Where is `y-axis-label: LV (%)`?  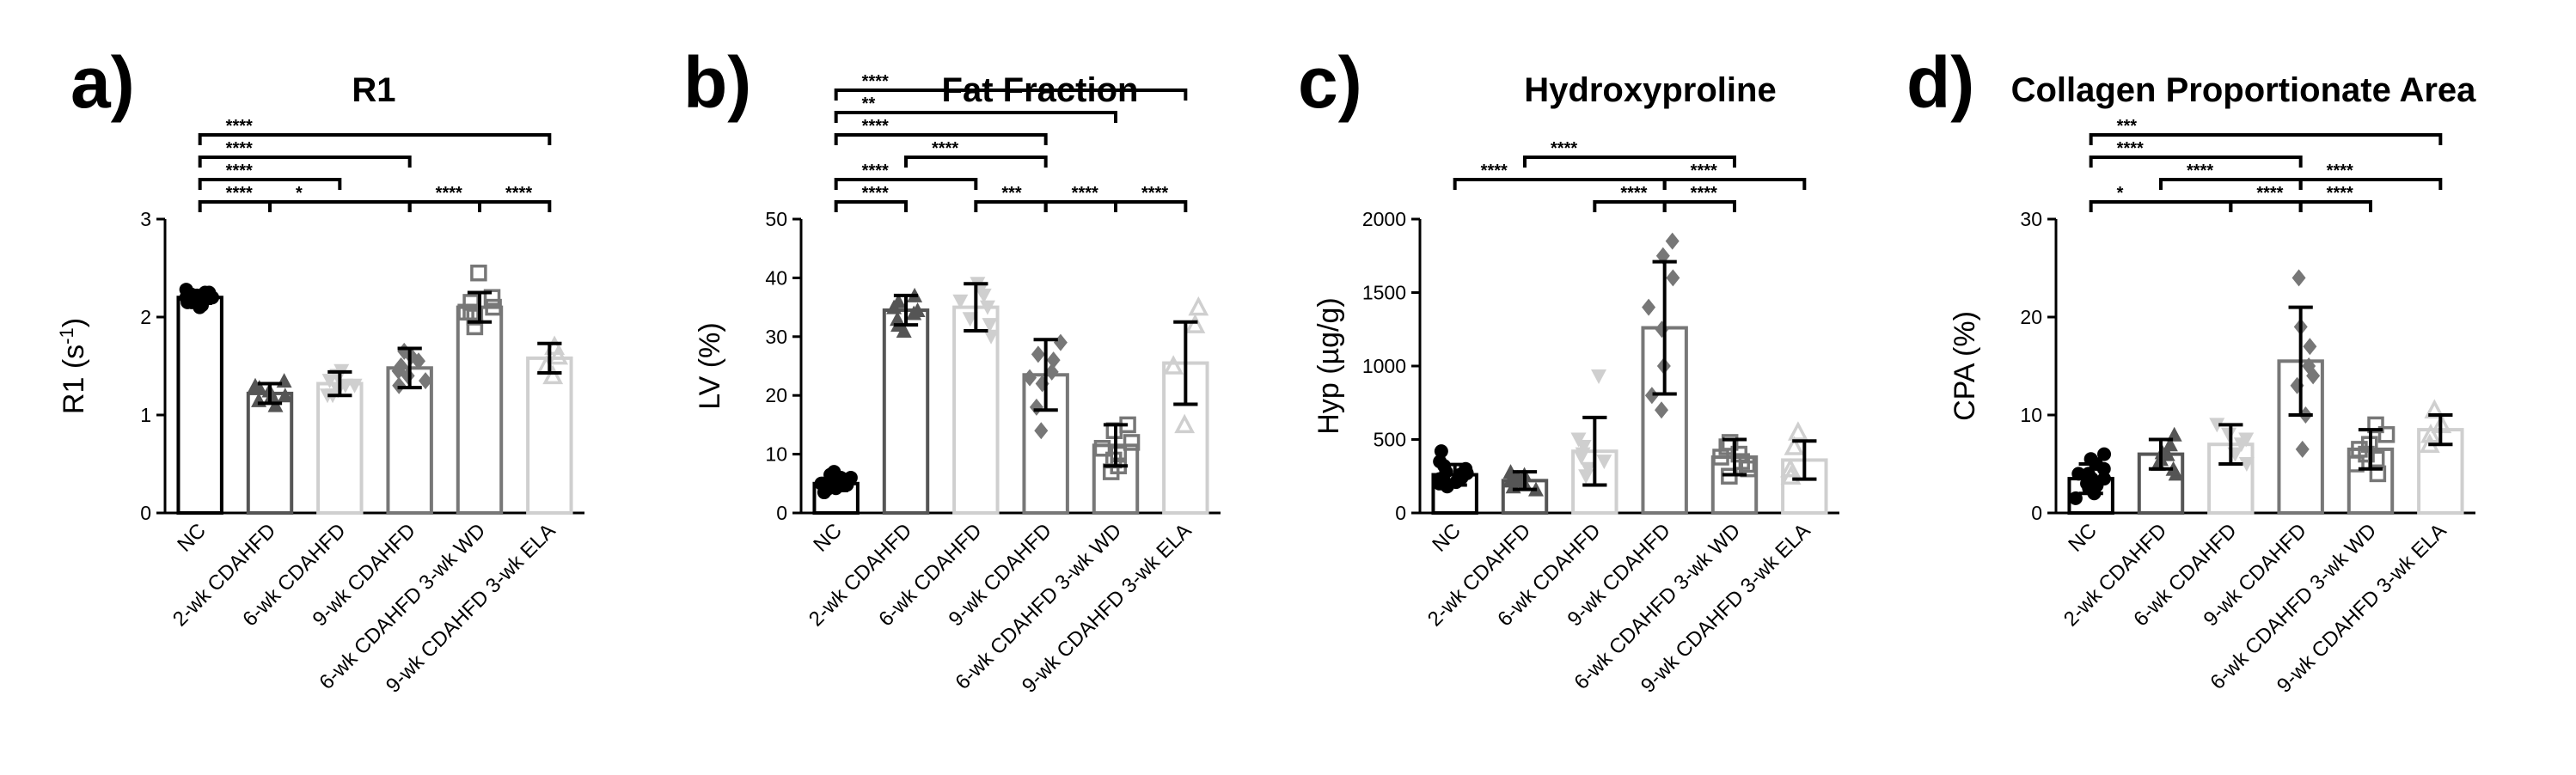 y-axis-label: LV (%) is located at coordinates (710, 365).